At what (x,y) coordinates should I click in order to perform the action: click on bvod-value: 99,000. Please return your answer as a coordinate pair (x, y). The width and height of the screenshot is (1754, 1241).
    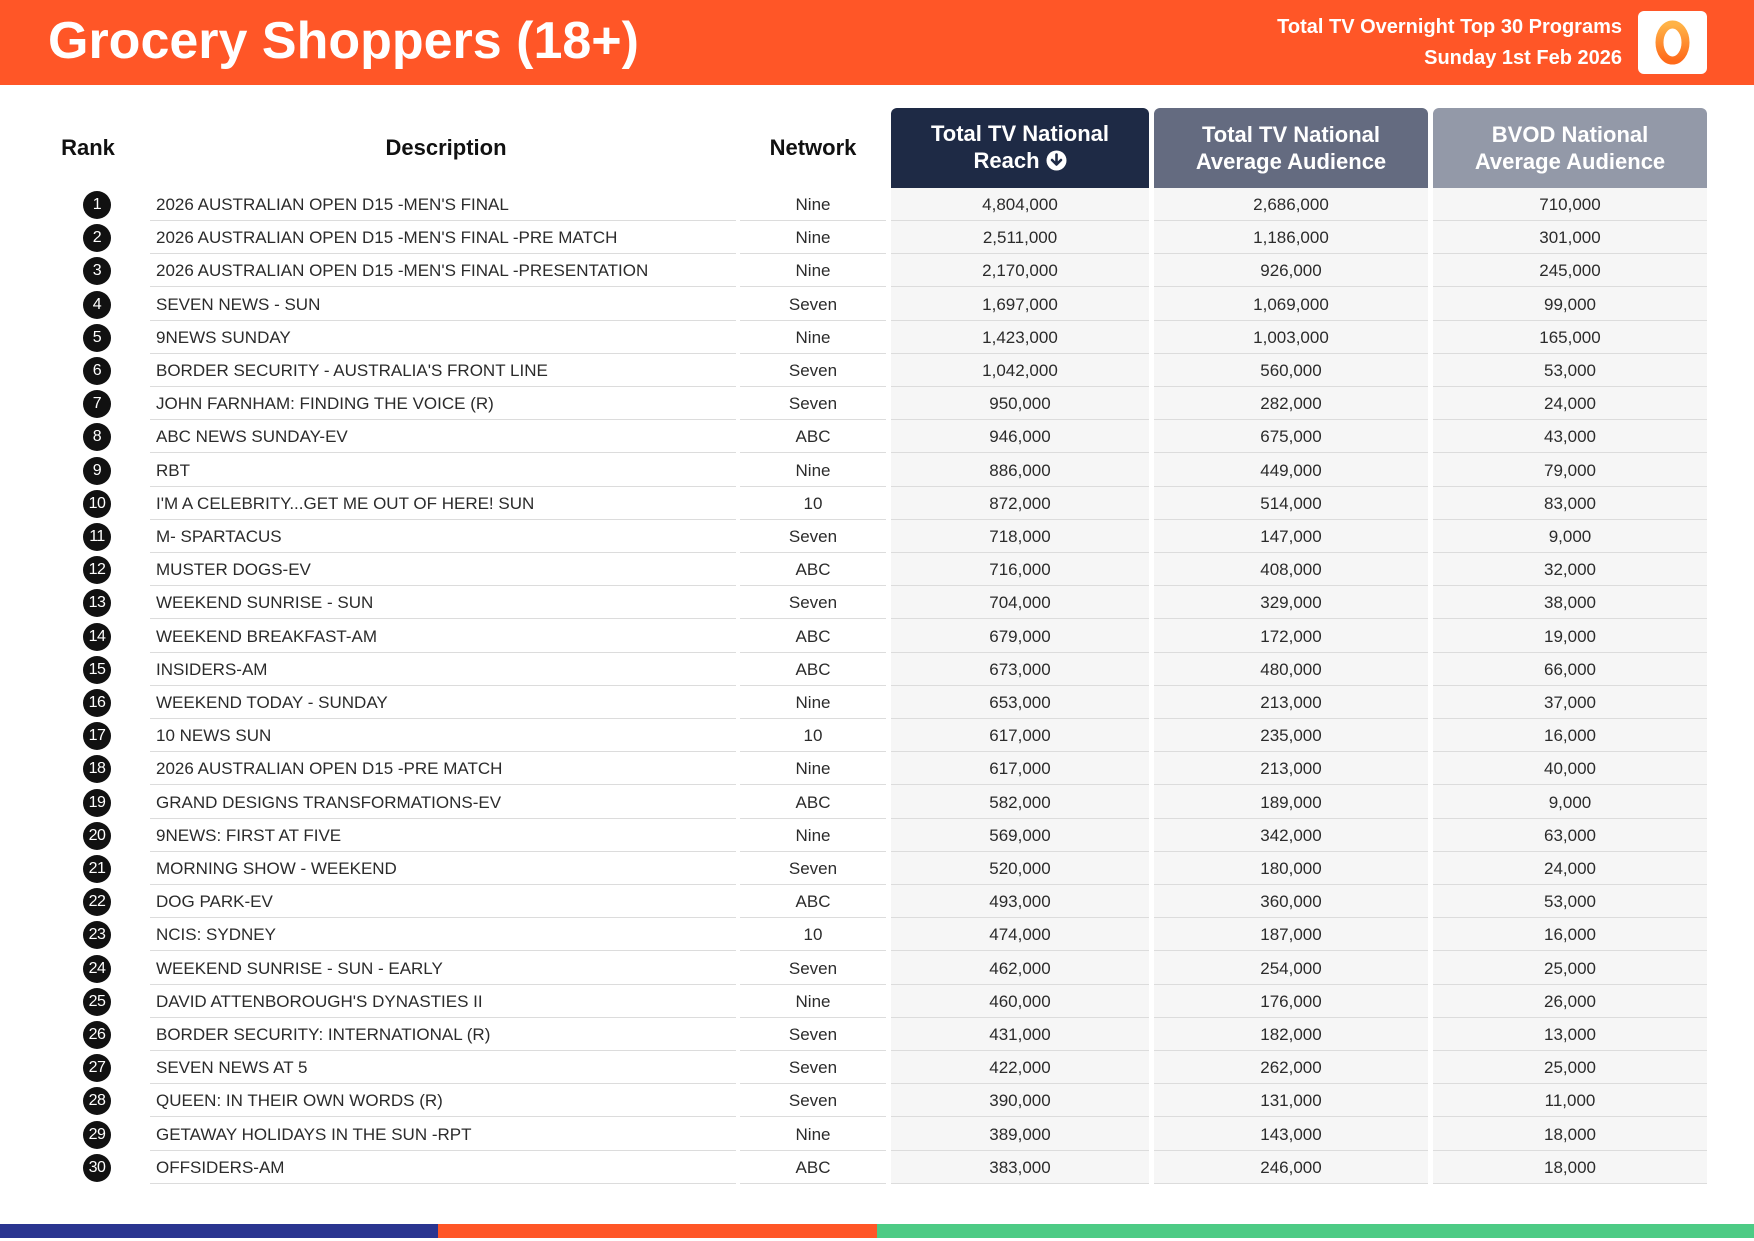
    Looking at the image, I should click on (1570, 304).